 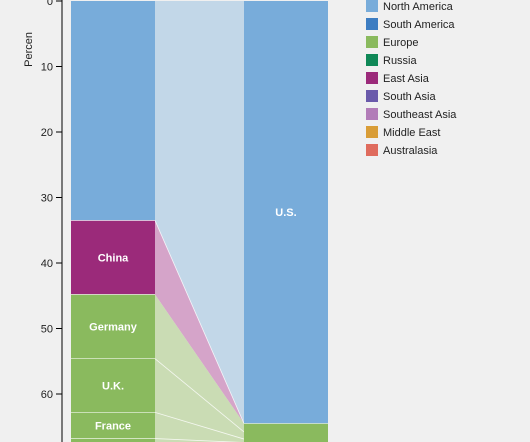 I want to click on legend-label: South America, so click(x=419, y=25).